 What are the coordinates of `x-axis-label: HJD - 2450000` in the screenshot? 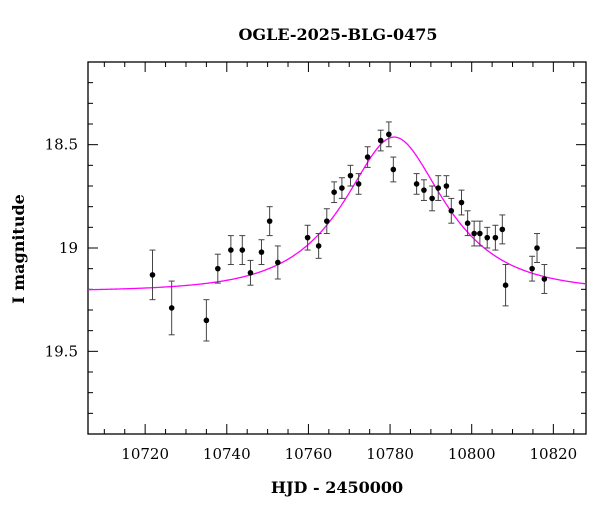 It's located at (337, 487).